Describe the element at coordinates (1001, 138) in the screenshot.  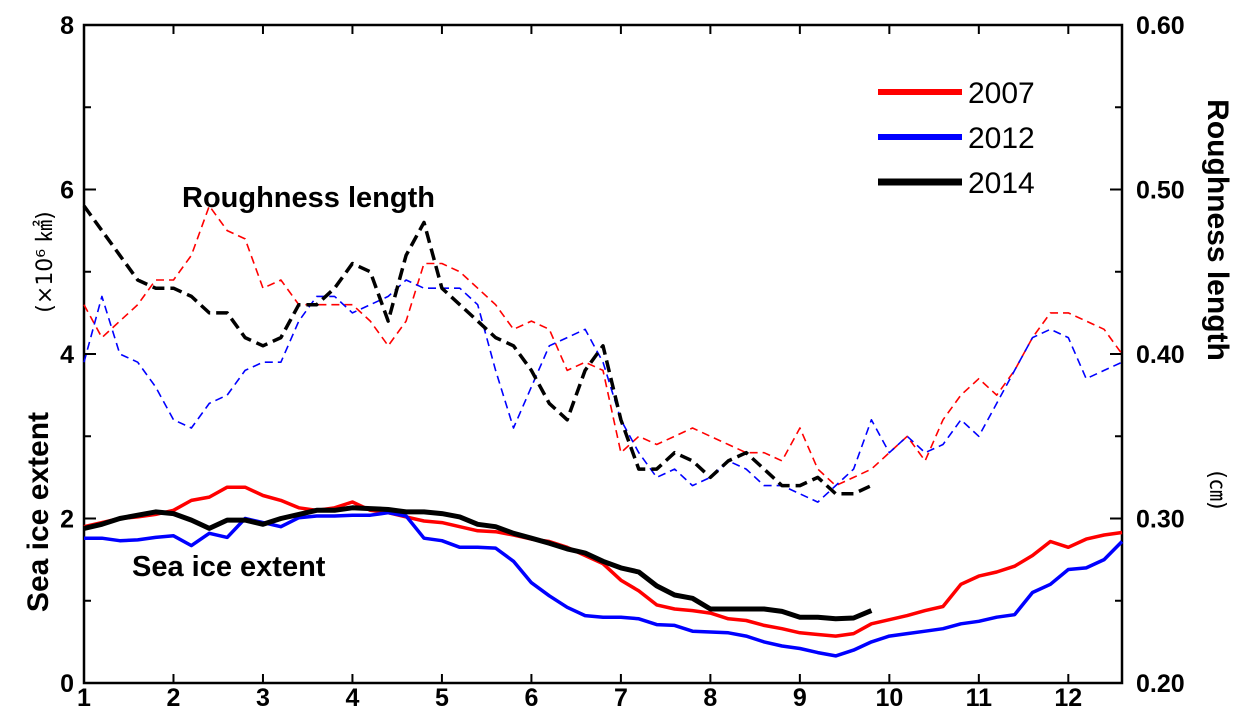
I see `legend-label-2012: 2012` at that location.